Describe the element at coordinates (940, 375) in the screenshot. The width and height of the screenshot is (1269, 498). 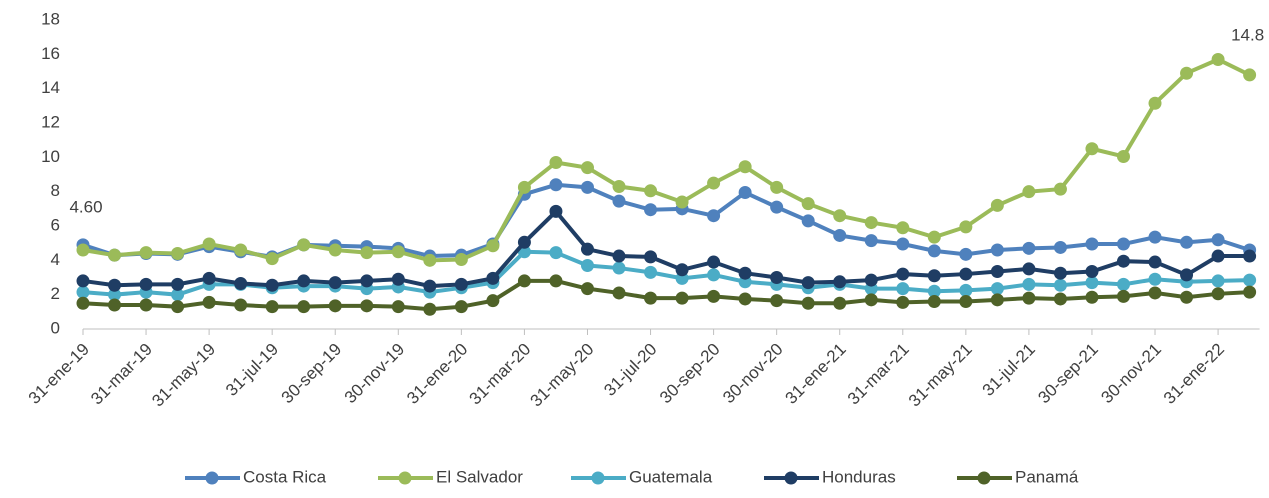
I see `x-tick-label: 31-may-21` at that location.